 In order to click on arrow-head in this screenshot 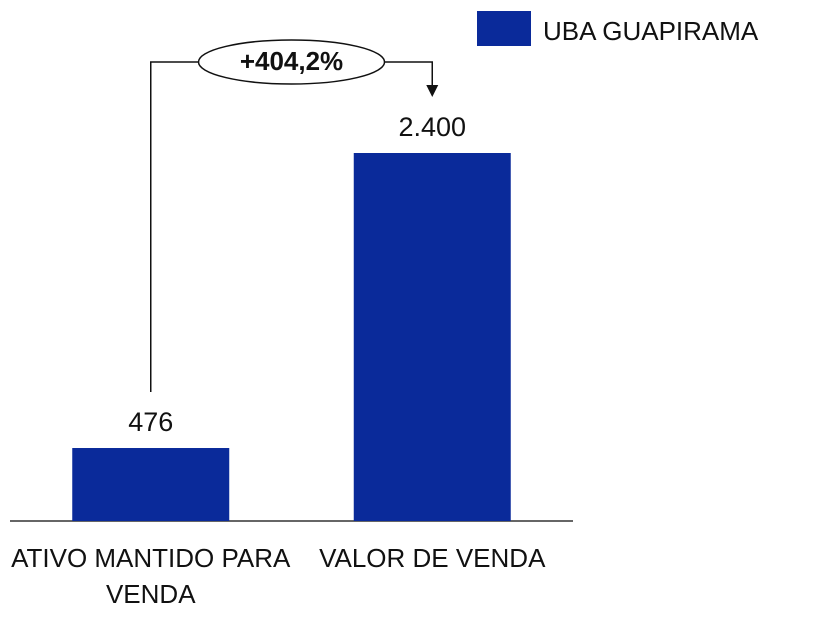, I will do `click(432, 91)`.